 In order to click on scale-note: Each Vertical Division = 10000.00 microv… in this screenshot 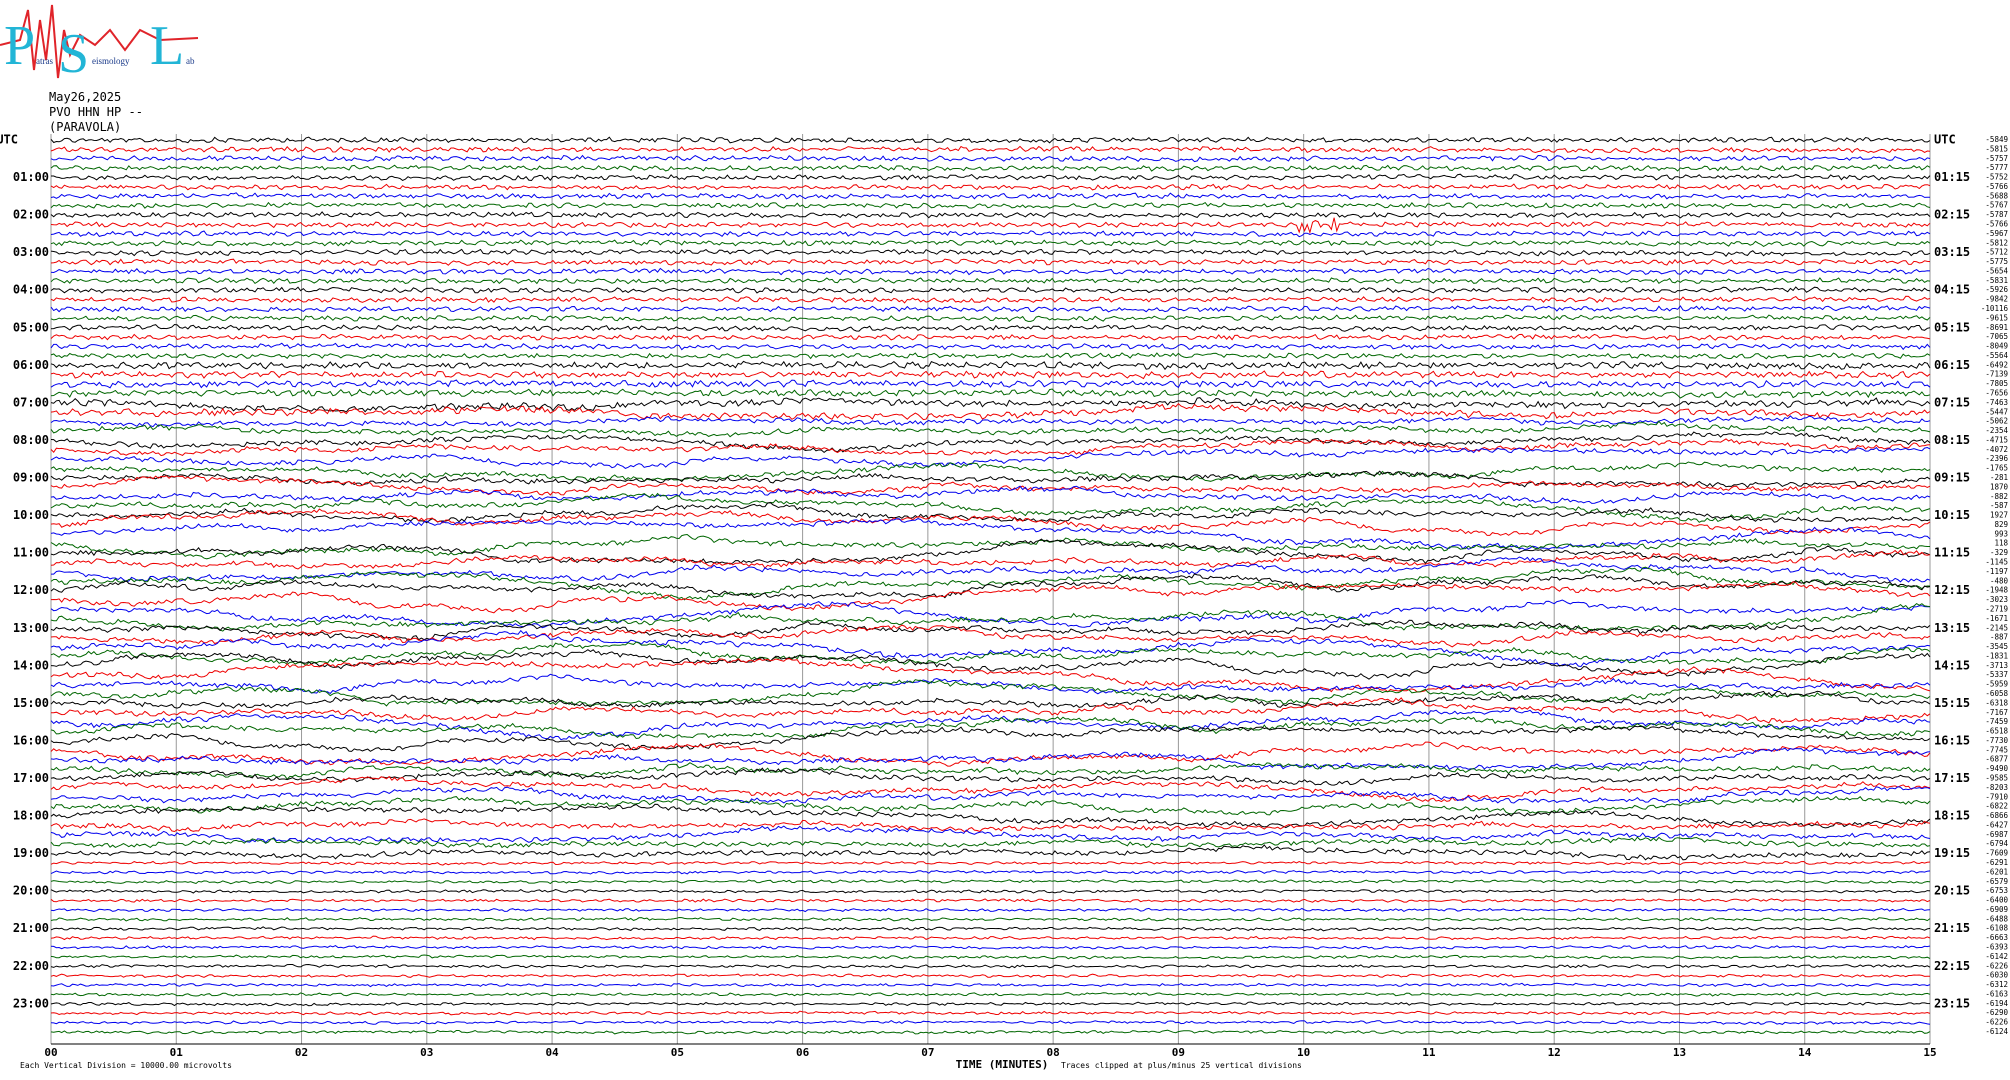, I will do `click(126, 1065)`.